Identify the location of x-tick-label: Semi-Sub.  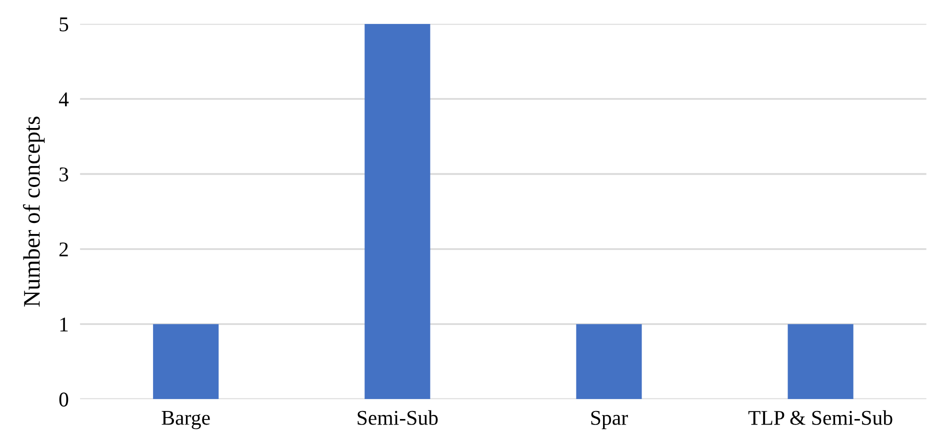
(398, 417).